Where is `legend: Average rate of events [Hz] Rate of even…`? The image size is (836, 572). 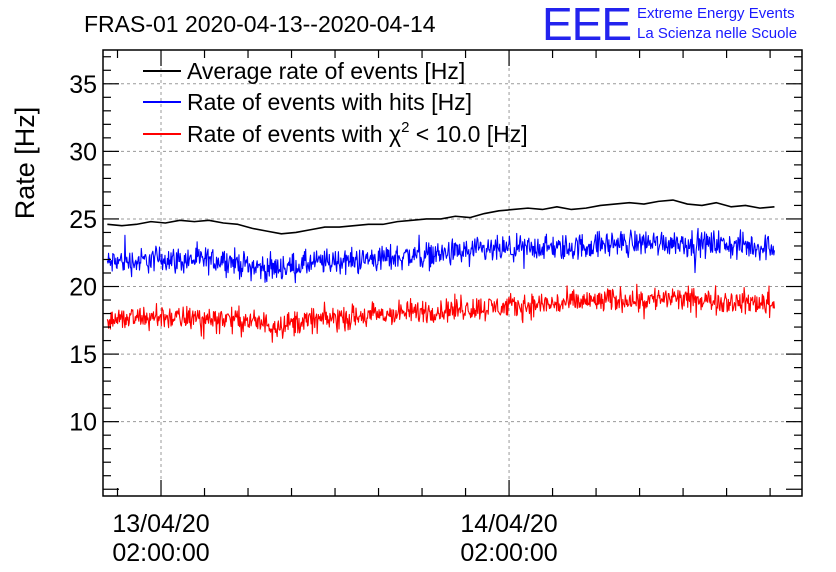
legend: Average rate of events [Hz] Rate of even… is located at coordinates (335, 102).